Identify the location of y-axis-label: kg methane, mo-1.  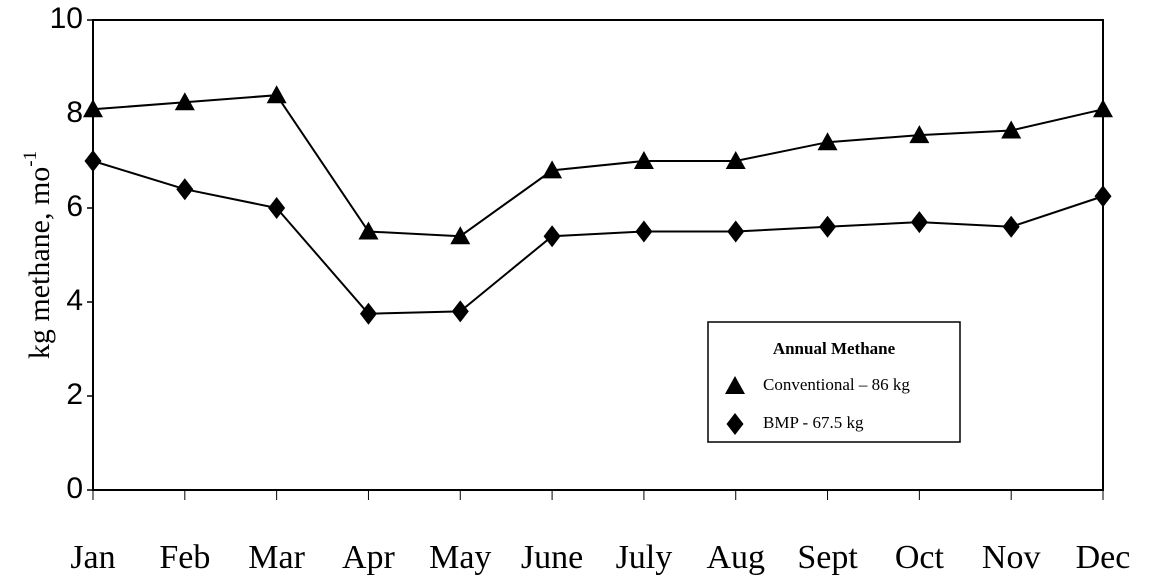
(38, 255).